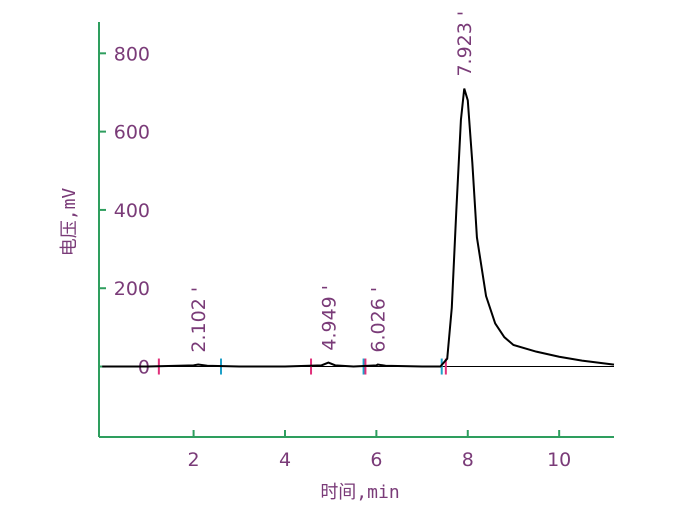  I want to click on y-axis-label: 电压,mV, so click(69, 222).